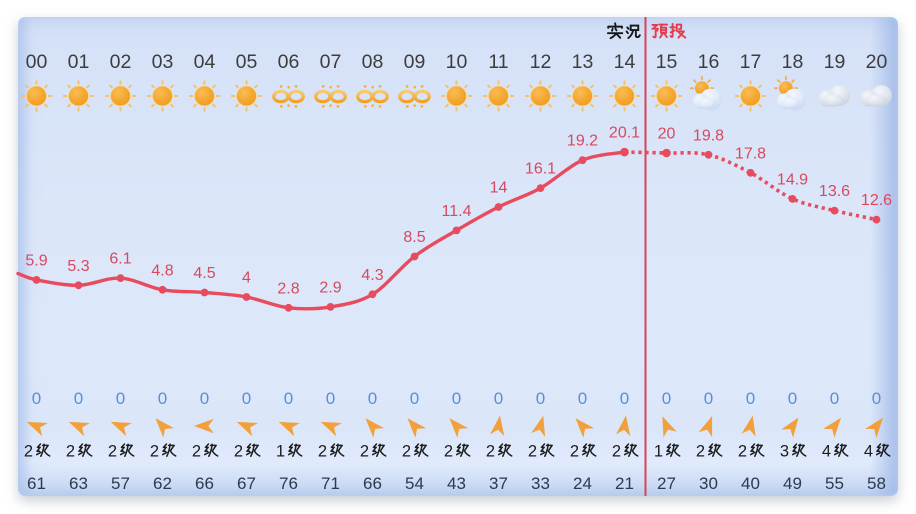 The width and height of the screenshot is (916, 514). I want to click on svg-text: 19, so click(835, 62).